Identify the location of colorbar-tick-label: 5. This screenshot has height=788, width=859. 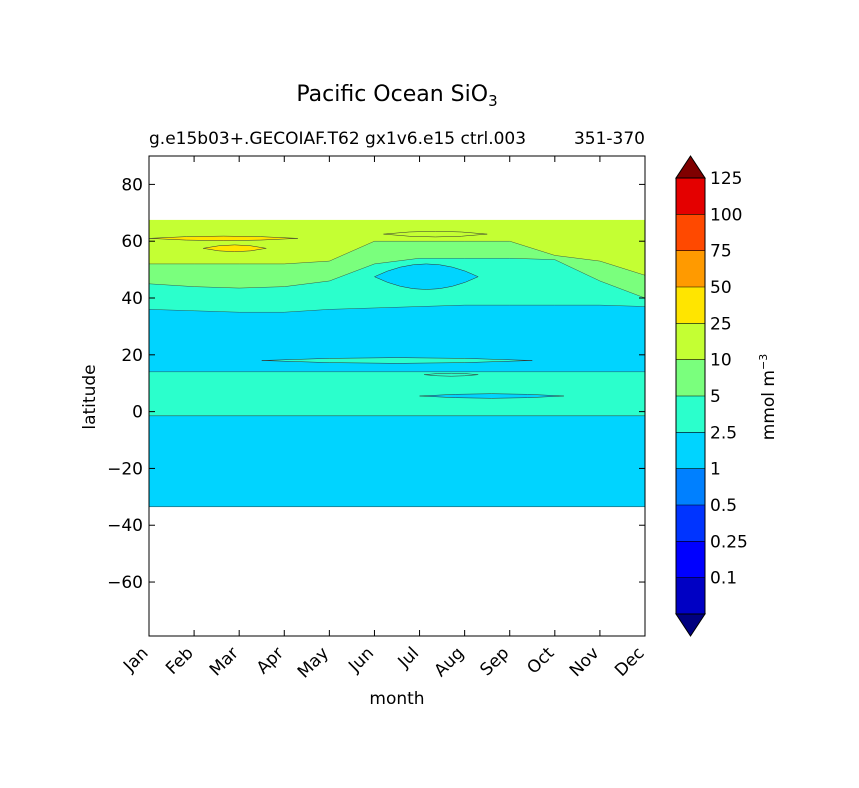
(715, 397).